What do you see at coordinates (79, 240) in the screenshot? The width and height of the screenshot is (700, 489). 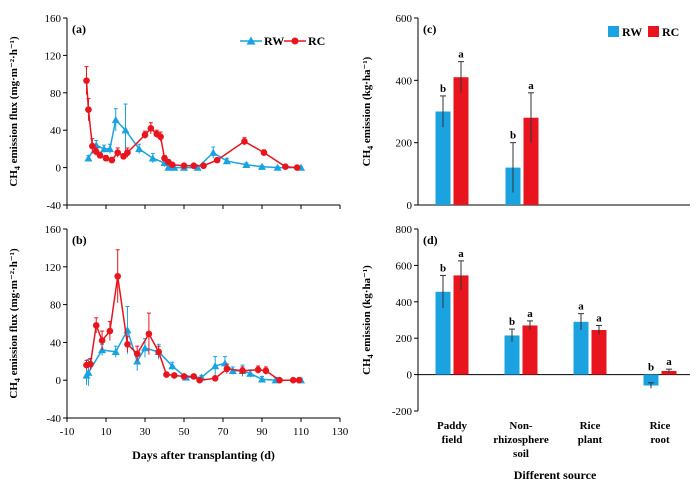 I see `panel-label: (b)` at bounding box center [79, 240].